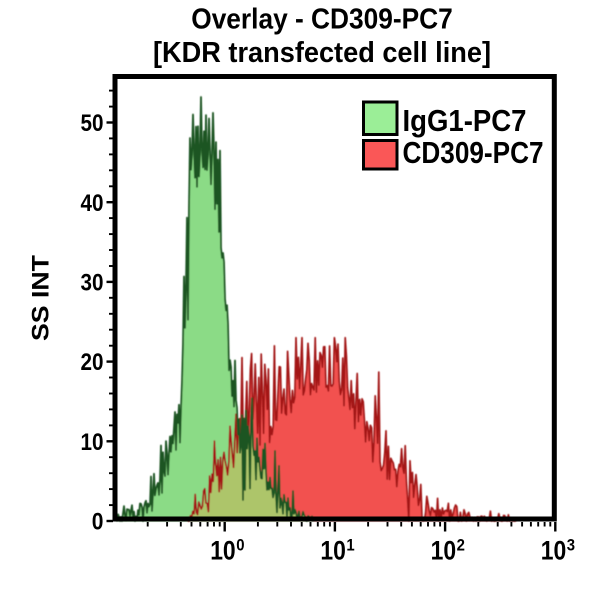  Describe the element at coordinates (350, 546) in the screenshot. I see `svg-text: 1` at that location.